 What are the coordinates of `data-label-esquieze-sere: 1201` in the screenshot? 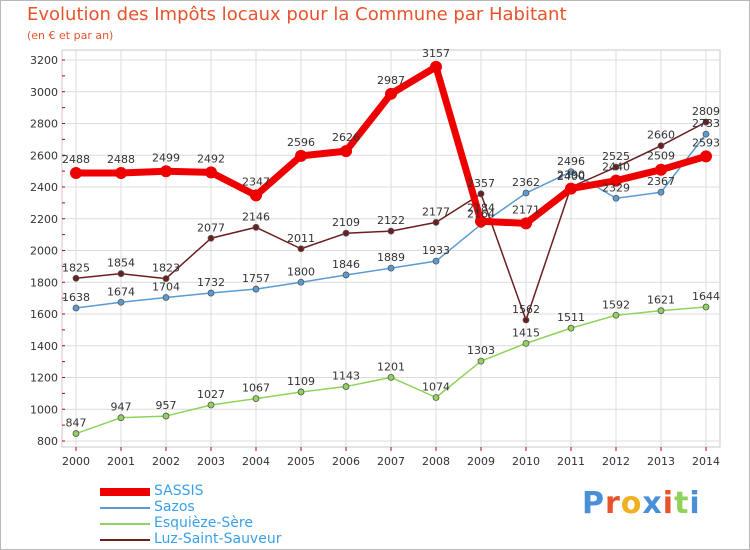 It's located at (391, 366).